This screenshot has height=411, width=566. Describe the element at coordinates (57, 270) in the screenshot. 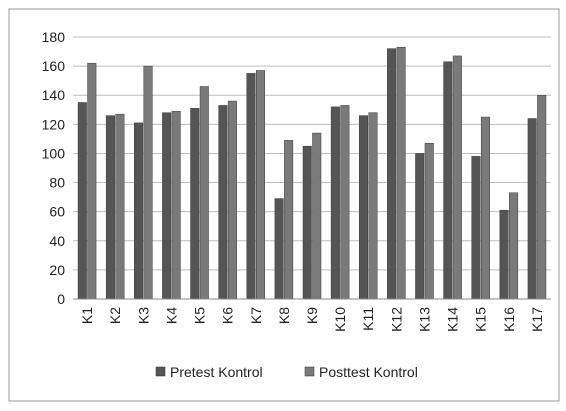

I see `y-tick-label: 20` at that location.